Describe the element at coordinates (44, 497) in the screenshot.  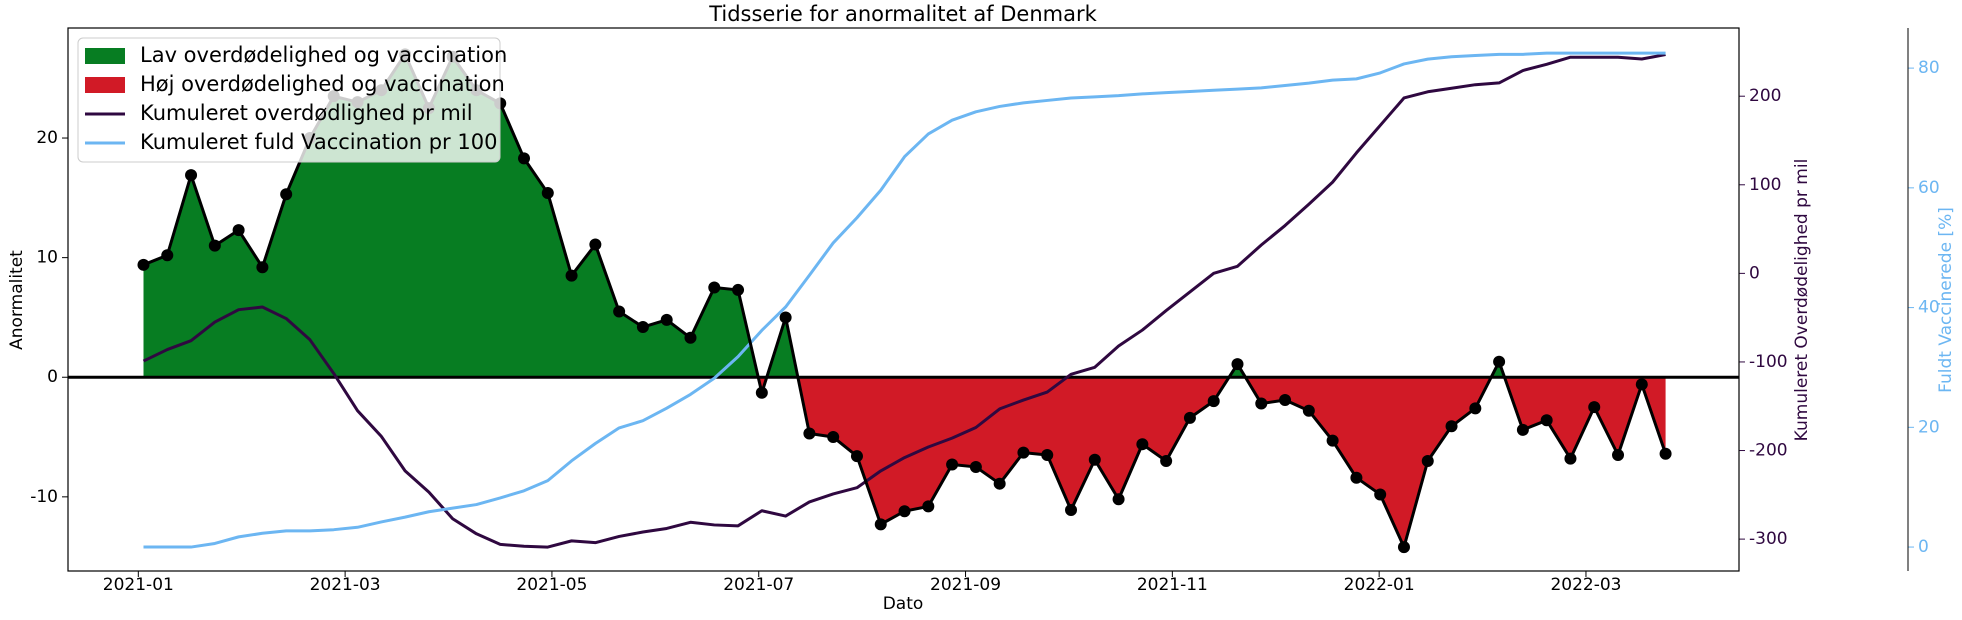
I see `y-tick-label: -10` at that location.